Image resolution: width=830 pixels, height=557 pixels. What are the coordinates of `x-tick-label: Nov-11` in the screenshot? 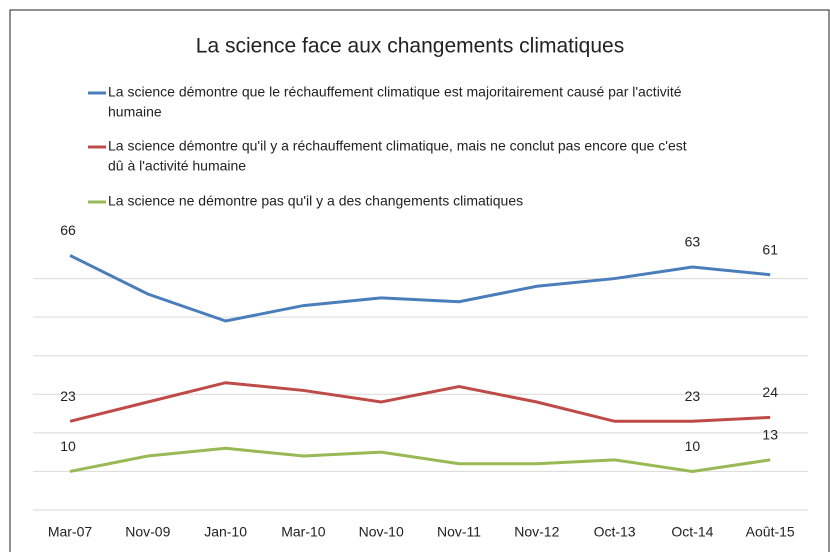 It's located at (459, 532).